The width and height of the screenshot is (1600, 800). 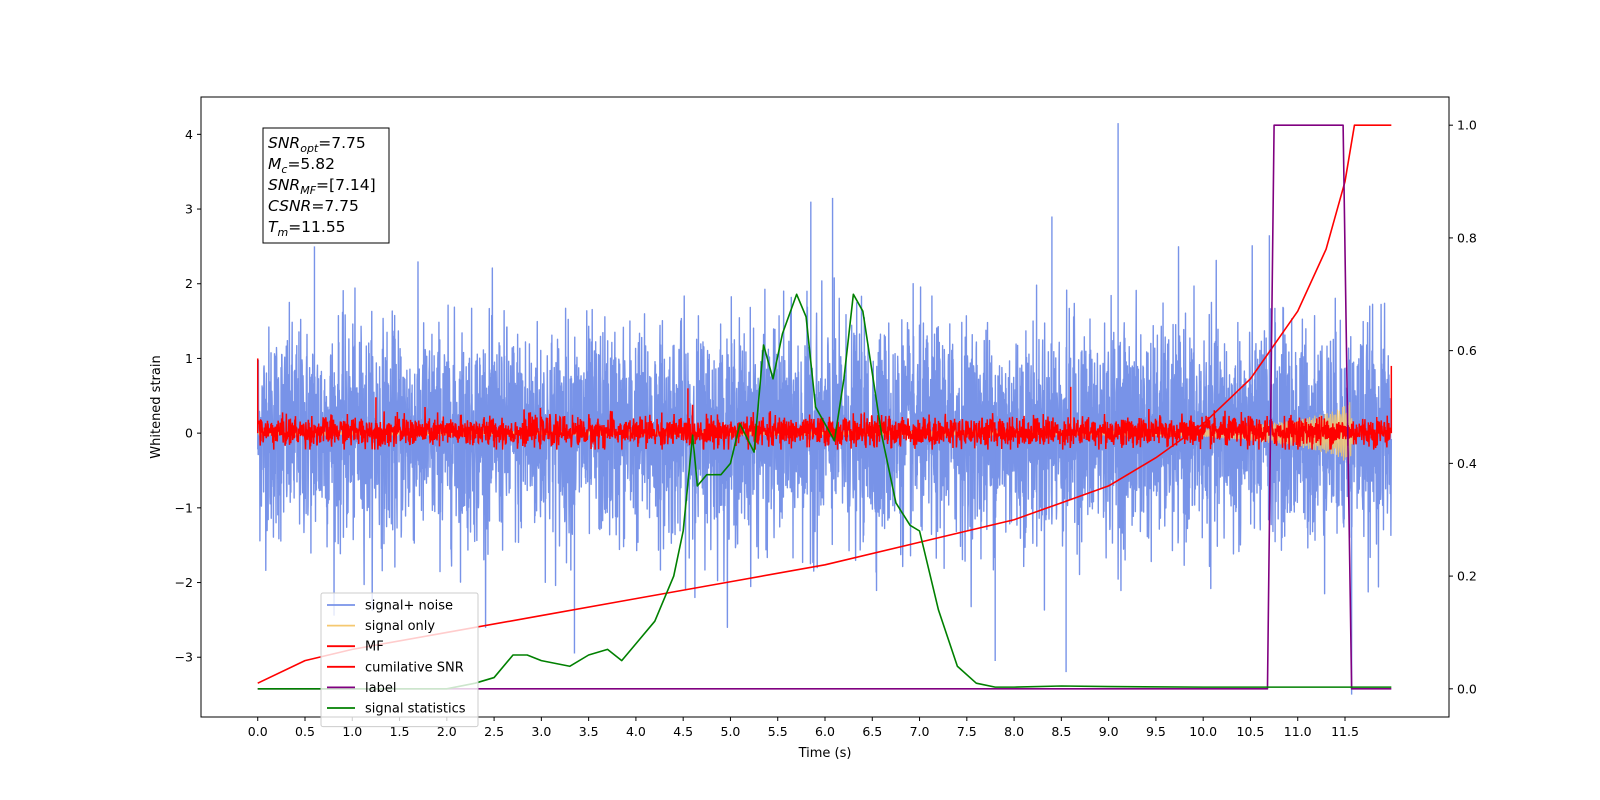 What do you see at coordinates (374, 647) in the screenshot?
I see `legend-entry: MF` at bounding box center [374, 647].